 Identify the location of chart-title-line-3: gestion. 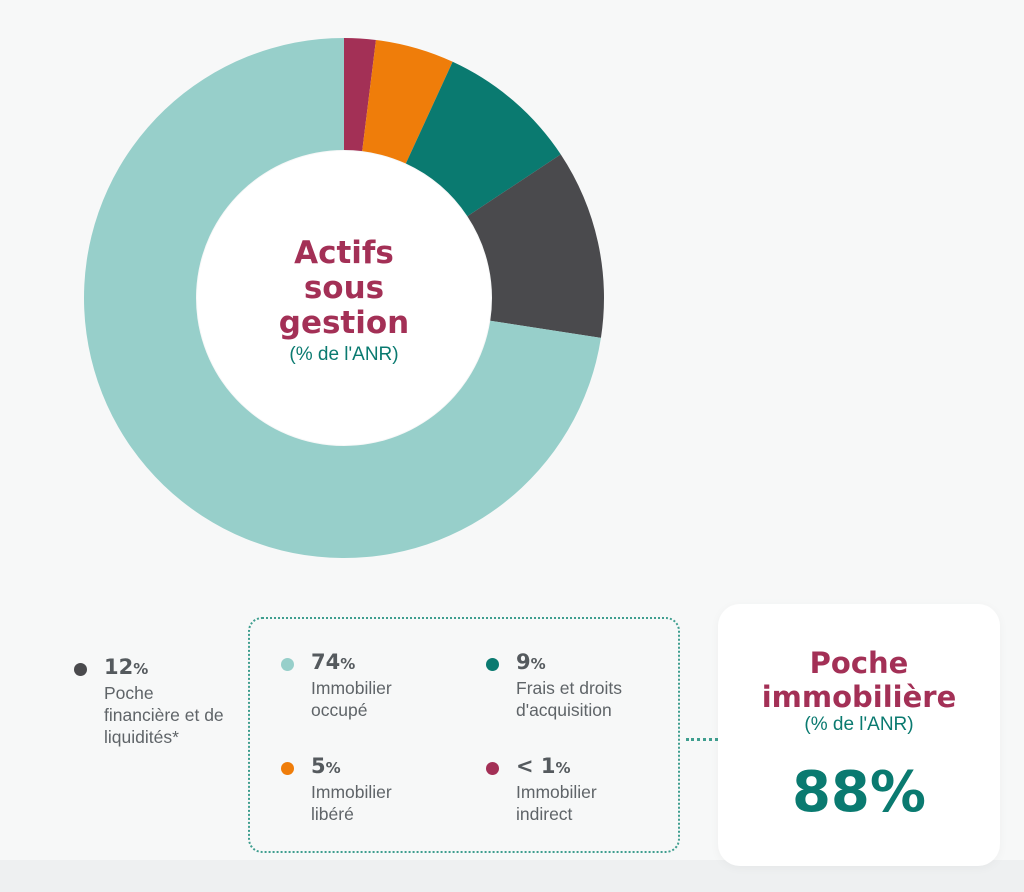
(344, 323).